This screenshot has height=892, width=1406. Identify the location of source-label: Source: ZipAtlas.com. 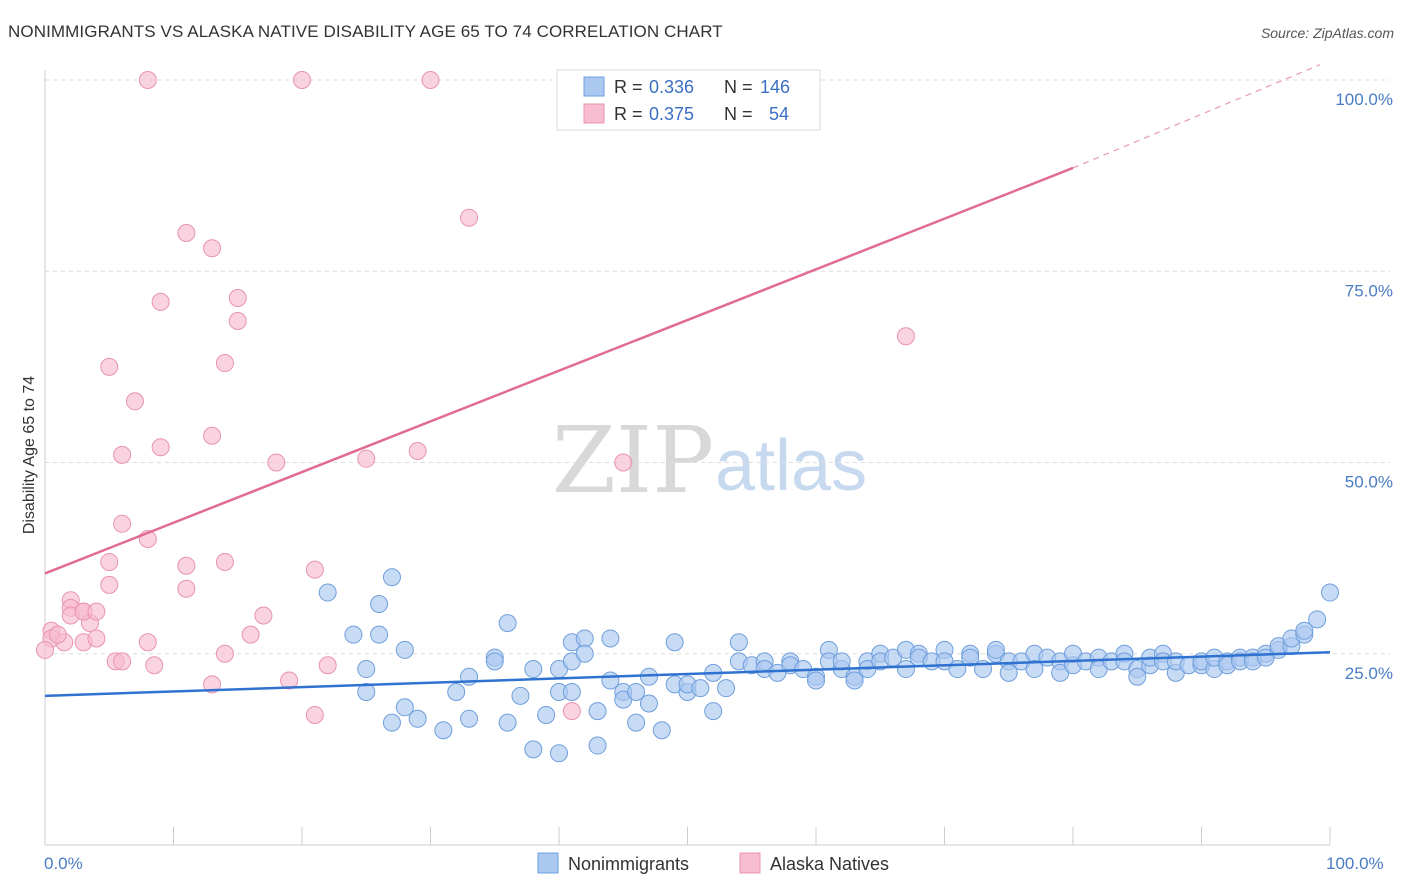
(1327, 33).